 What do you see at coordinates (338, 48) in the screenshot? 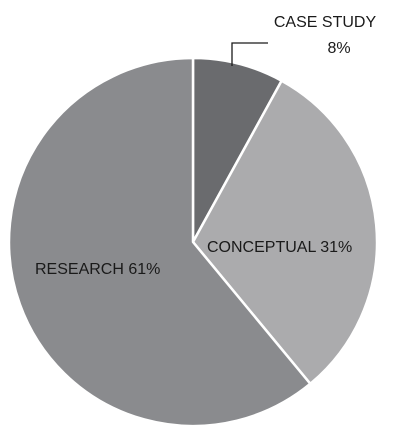
I see `case-study-value: 8%` at bounding box center [338, 48].